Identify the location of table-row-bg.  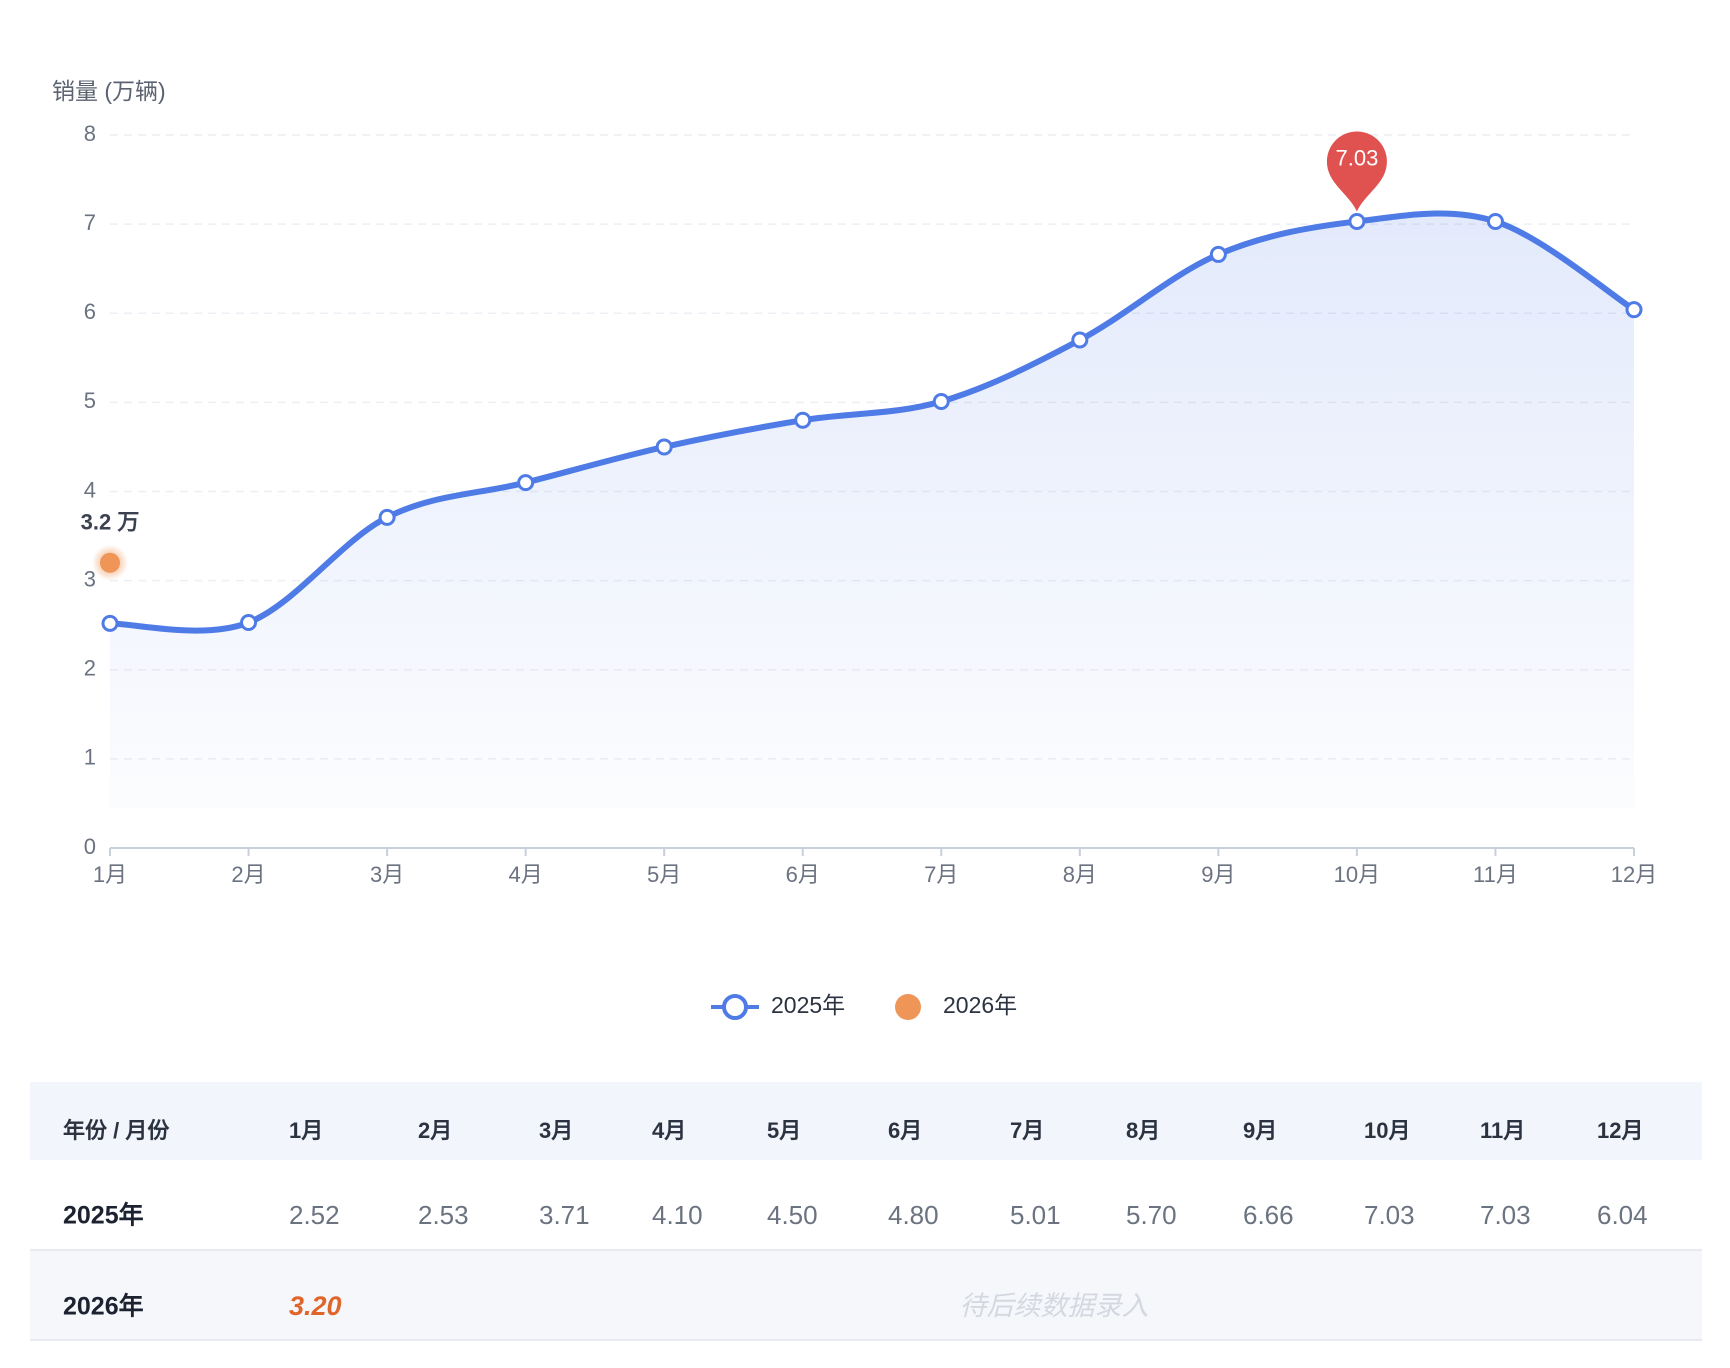
(866, 1295).